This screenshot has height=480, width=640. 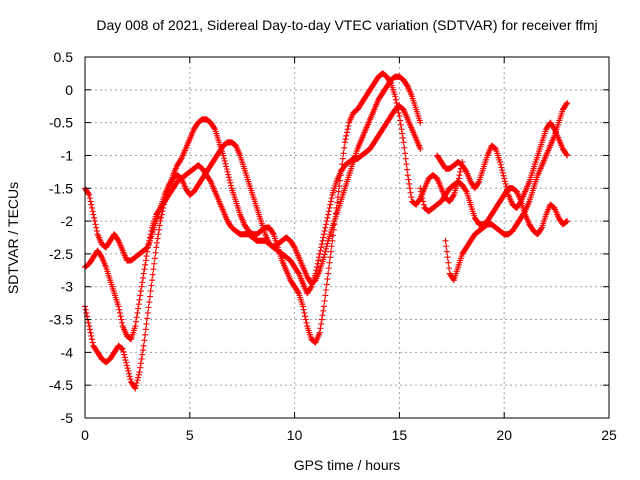 What do you see at coordinates (67, 287) in the screenshot?
I see `y-tick-label: -3` at bounding box center [67, 287].